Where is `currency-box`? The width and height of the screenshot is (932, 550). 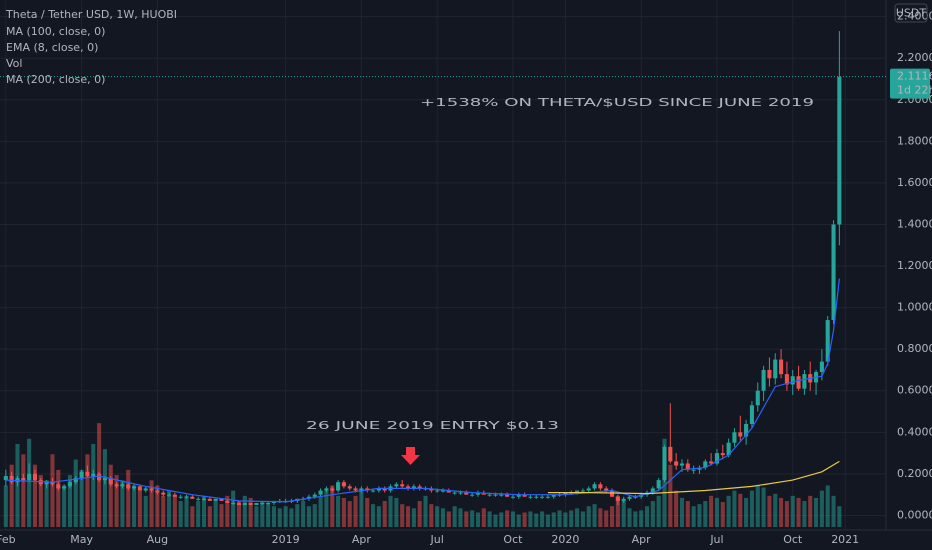 currency-box is located at coordinates (911, 13).